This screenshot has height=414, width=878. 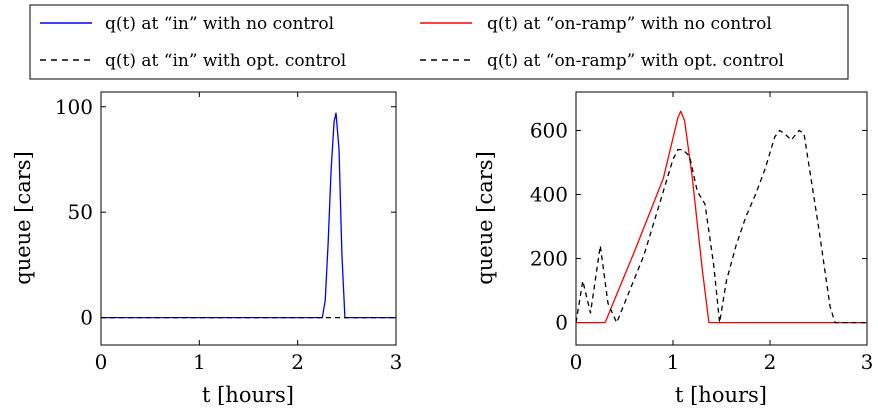 I want to click on right-x-tick-label: 2, so click(x=770, y=362).